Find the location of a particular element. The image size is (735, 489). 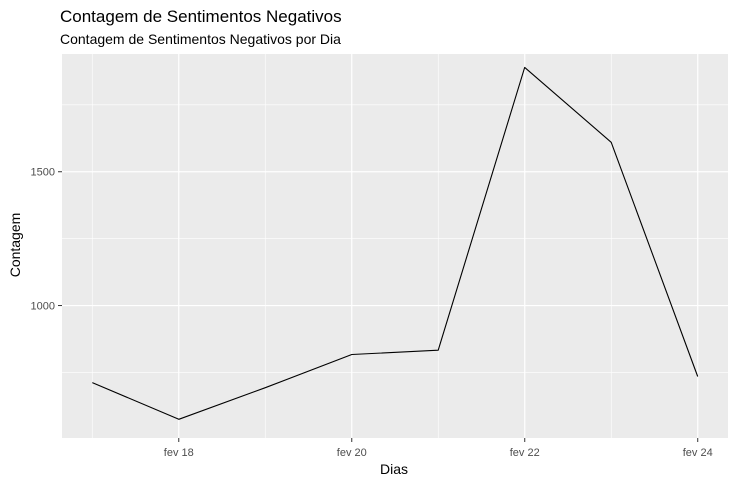

chart-title: Contagem de Sentimentos Negativos is located at coordinates (201, 16).